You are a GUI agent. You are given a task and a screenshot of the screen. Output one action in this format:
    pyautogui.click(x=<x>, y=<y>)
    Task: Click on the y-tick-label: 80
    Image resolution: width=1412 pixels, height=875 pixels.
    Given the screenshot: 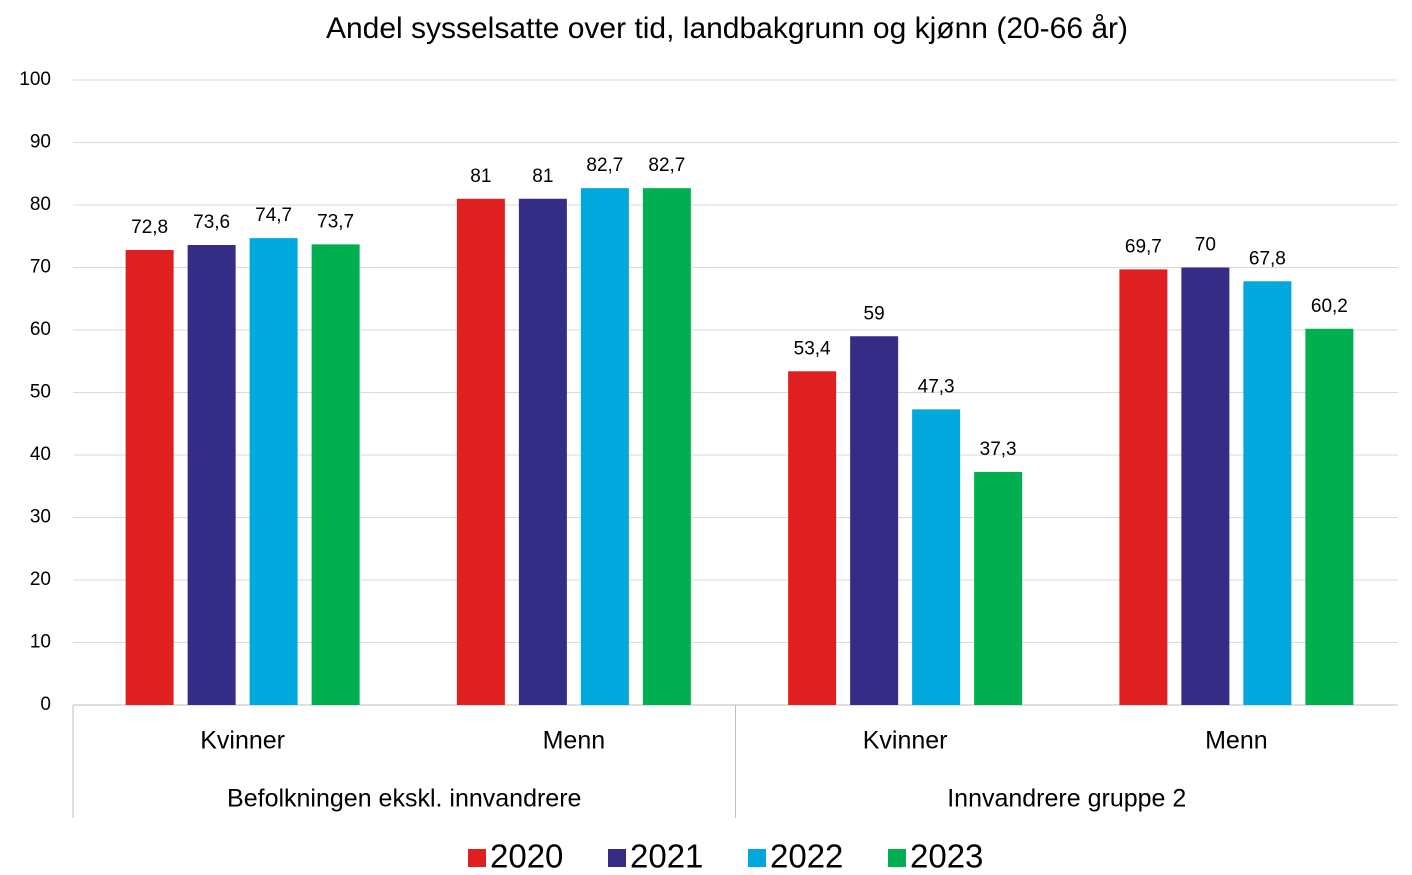 What is the action you would take?
    pyautogui.click(x=40, y=204)
    